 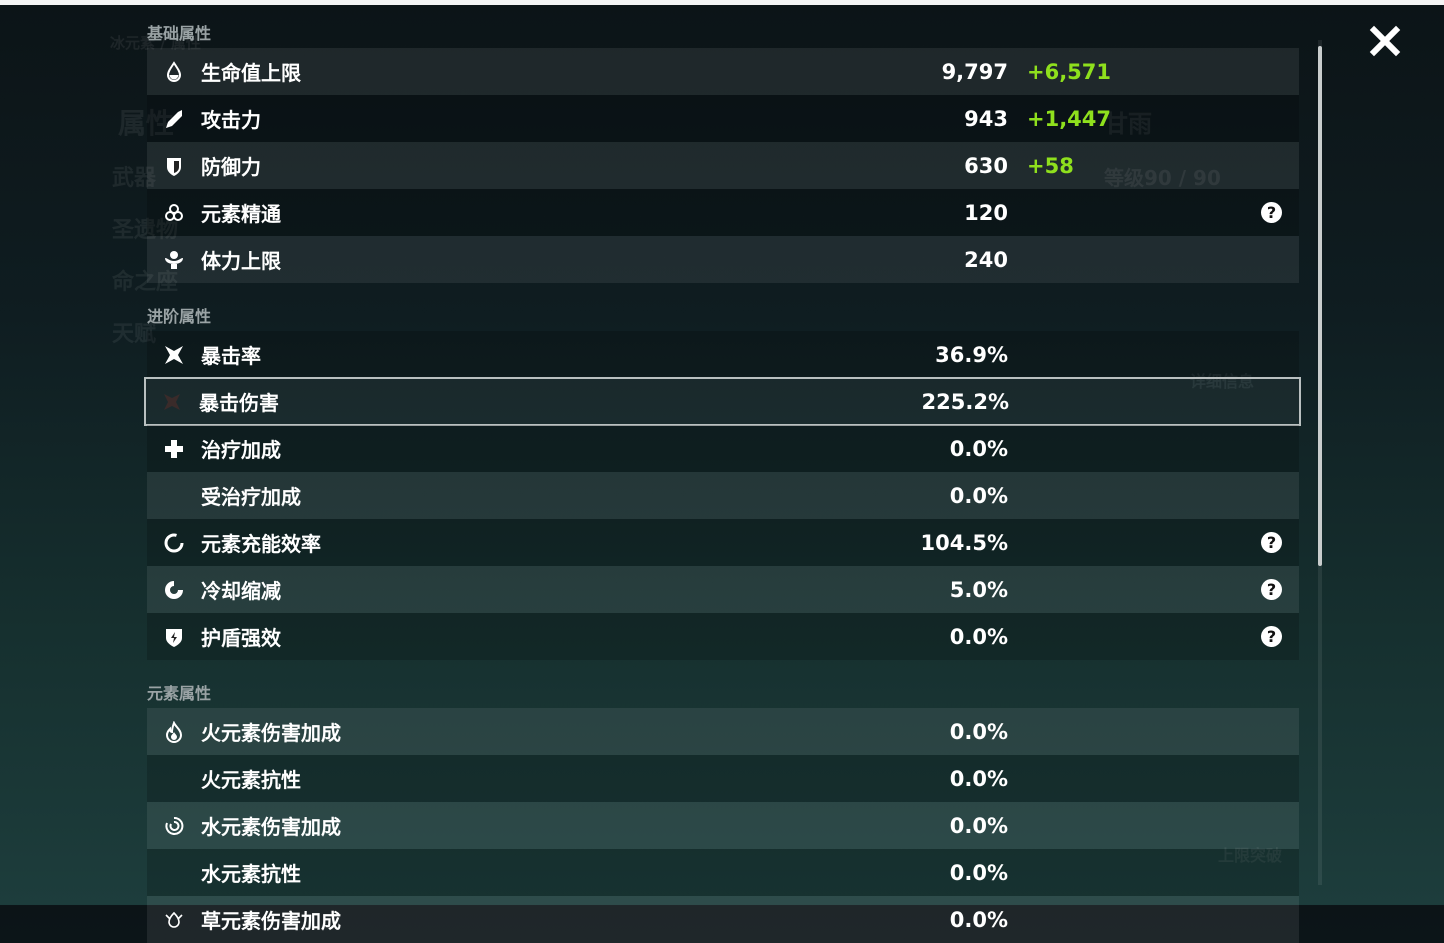 What do you see at coordinates (965, 401) in the screenshot?
I see `attribute-value: 225.2%` at bounding box center [965, 401].